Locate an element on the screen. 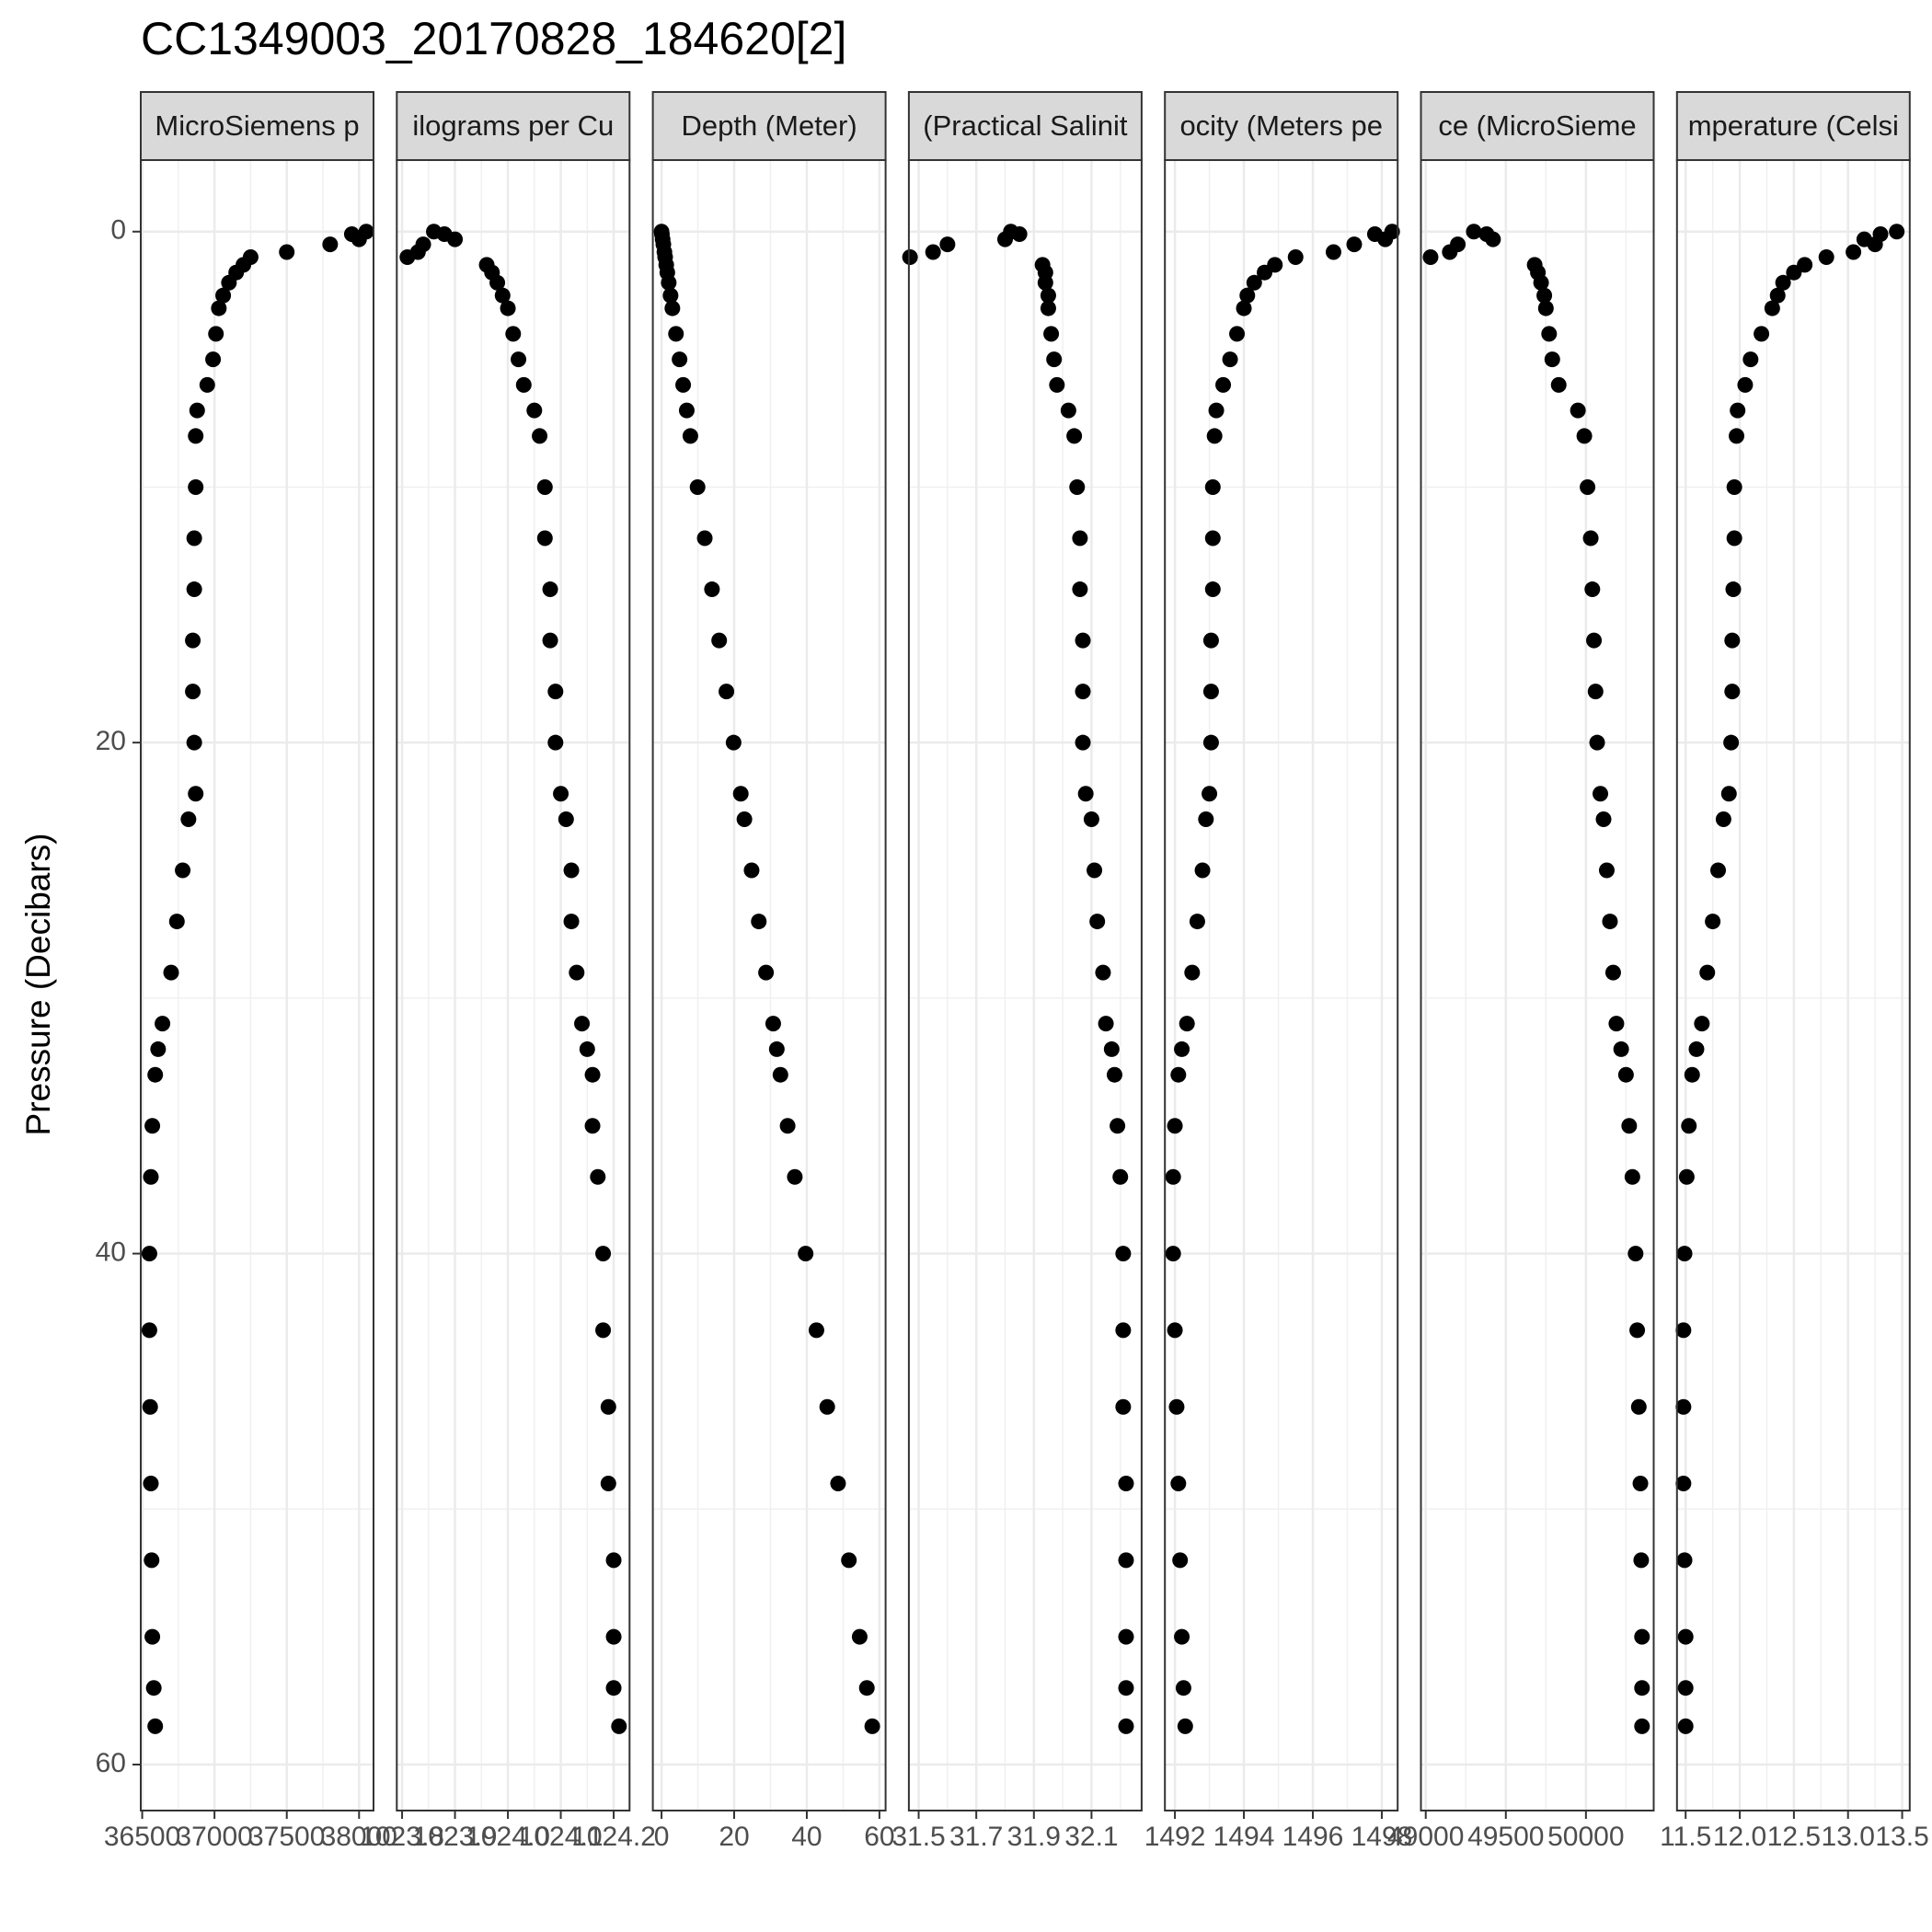  strip-label: Depth (Meter) is located at coordinates (769, 126).